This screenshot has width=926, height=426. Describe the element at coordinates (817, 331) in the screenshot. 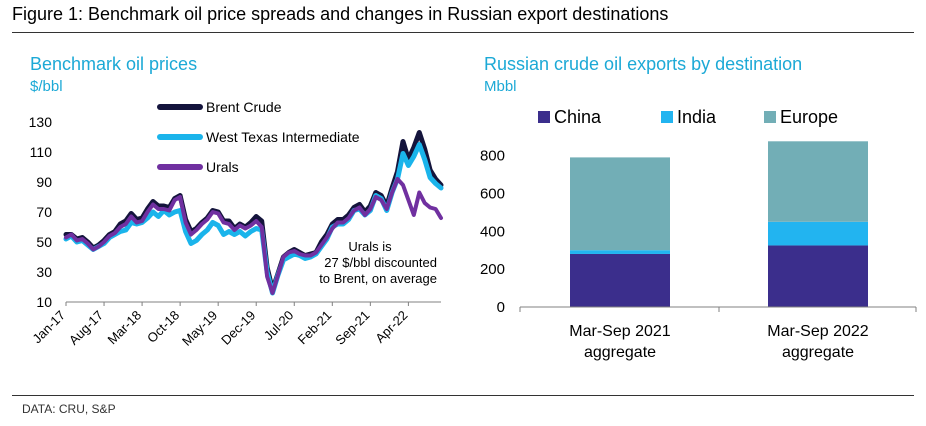

I see `x-category-label: Mar-Sep 2022` at that location.